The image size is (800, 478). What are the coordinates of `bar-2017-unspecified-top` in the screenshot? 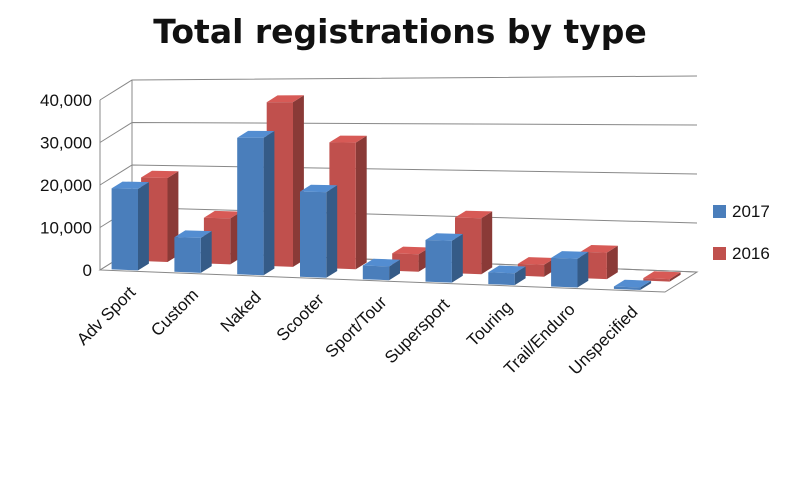 It's located at (632, 283).